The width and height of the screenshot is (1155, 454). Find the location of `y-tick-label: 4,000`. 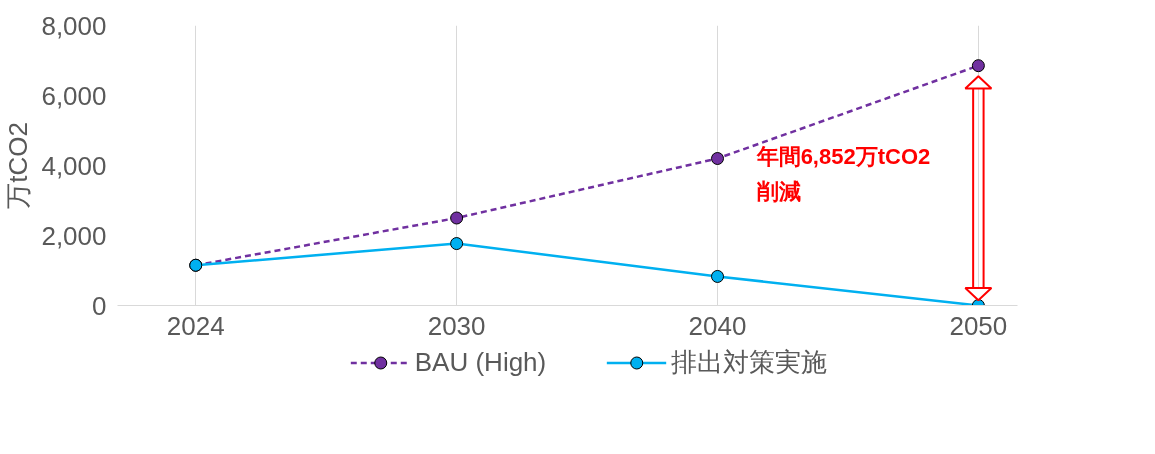

y-tick-label: 4,000 is located at coordinates (74, 165).